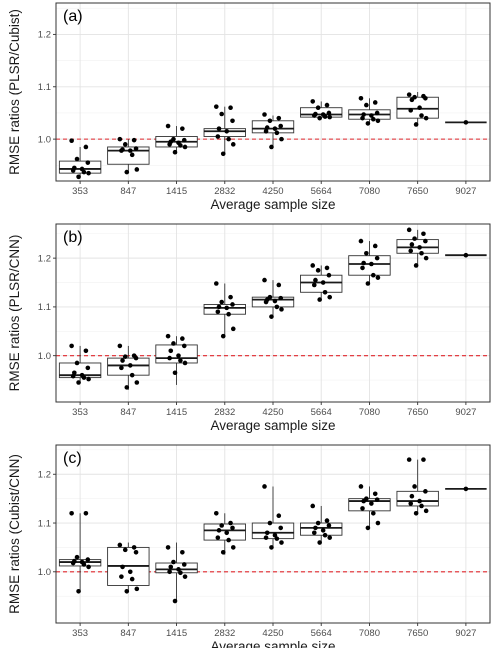 The width and height of the screenshot is (500, 648). What do you see at coordinates (417, 191) in the screenshot?
I see `x-tick-label: 7650` at bounding box center [417, 191].